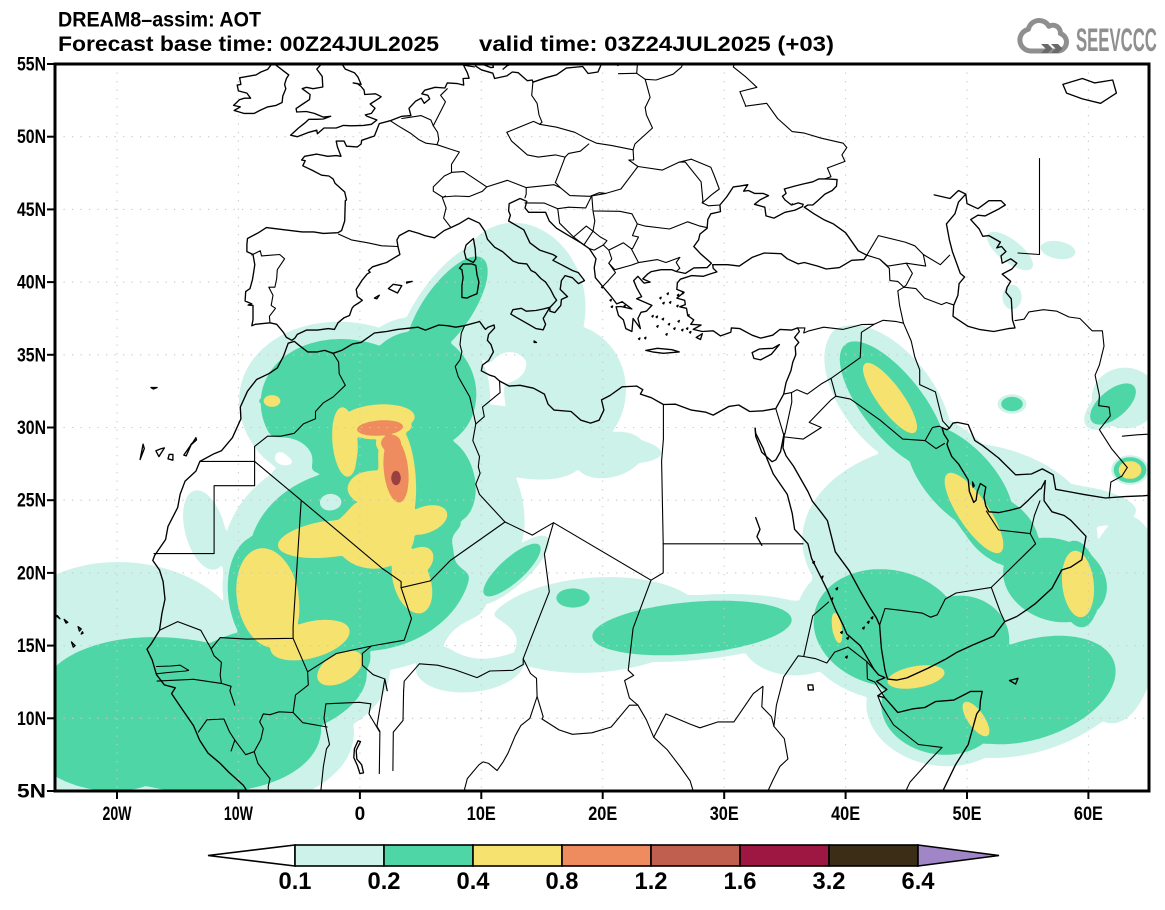  Describe the element at coordinates (248, 44) in the screenshot. I see `svg-text:Forecast base time: 00Z24JUL20: Forecast base time: 00Z24JUL2025` at that location.